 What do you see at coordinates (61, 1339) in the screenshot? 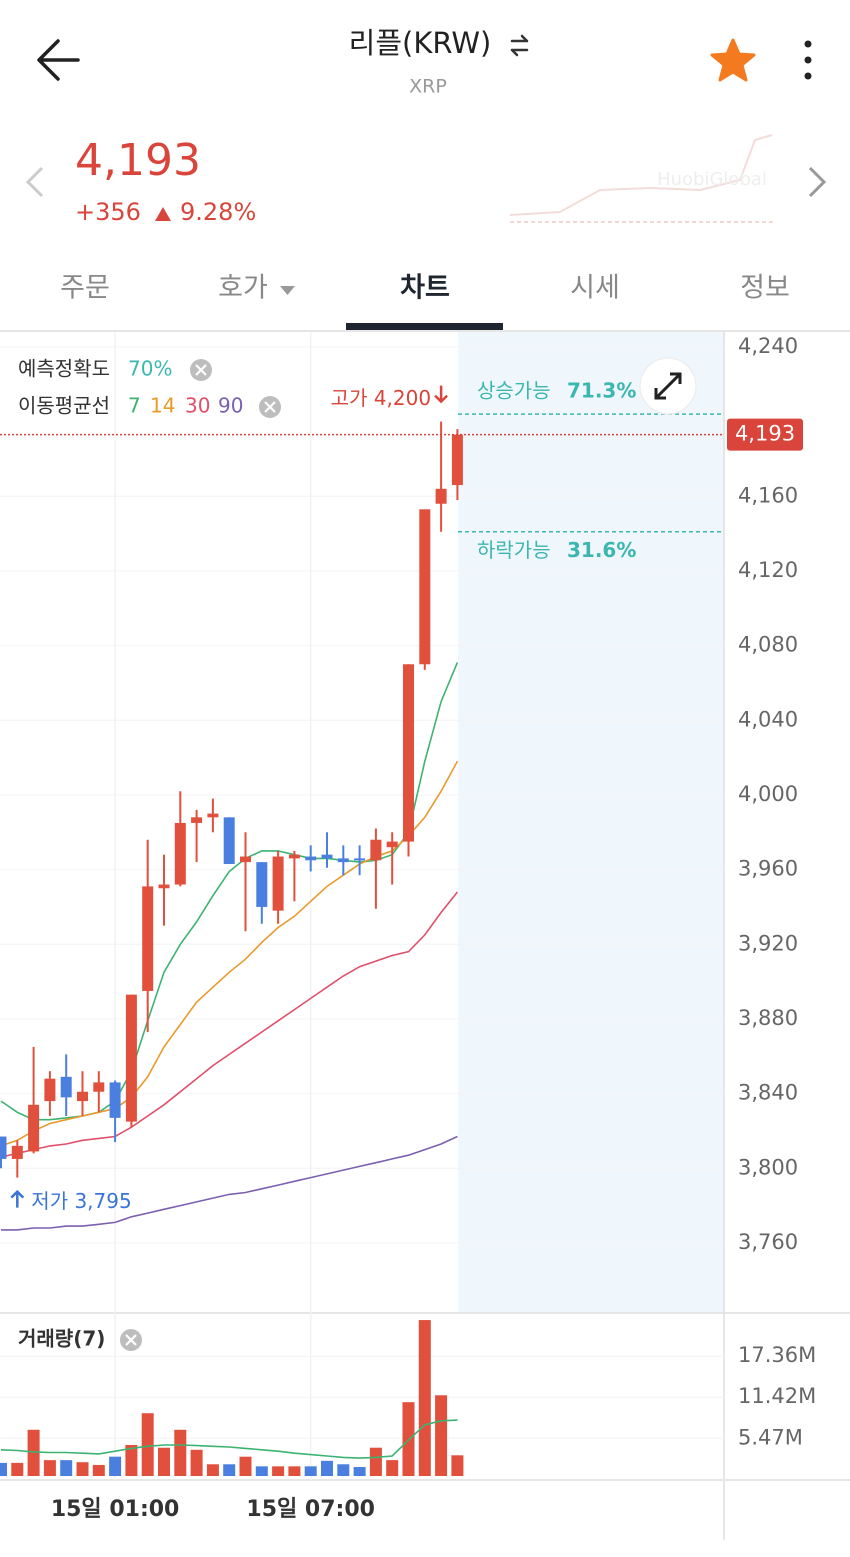
I see `volume-title: 거래량(7)` at bounding box center [61, 1339].